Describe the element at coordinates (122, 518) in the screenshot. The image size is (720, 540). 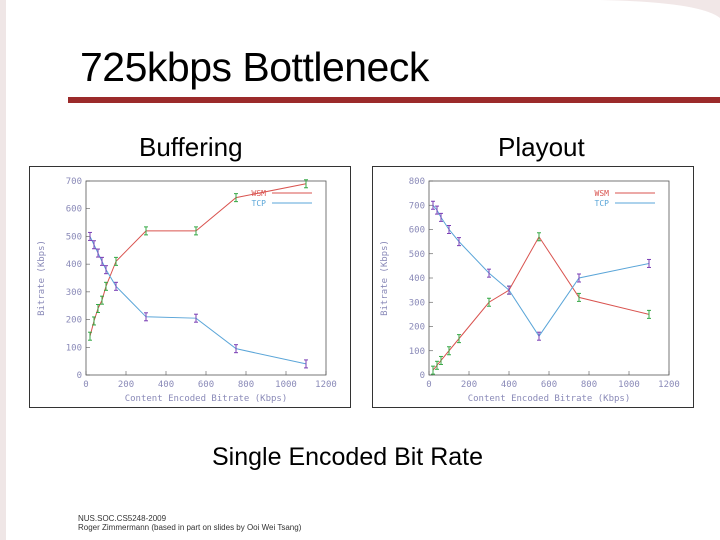
I see `footer-course: NUS.SOC.CS5248-2009` at that location.